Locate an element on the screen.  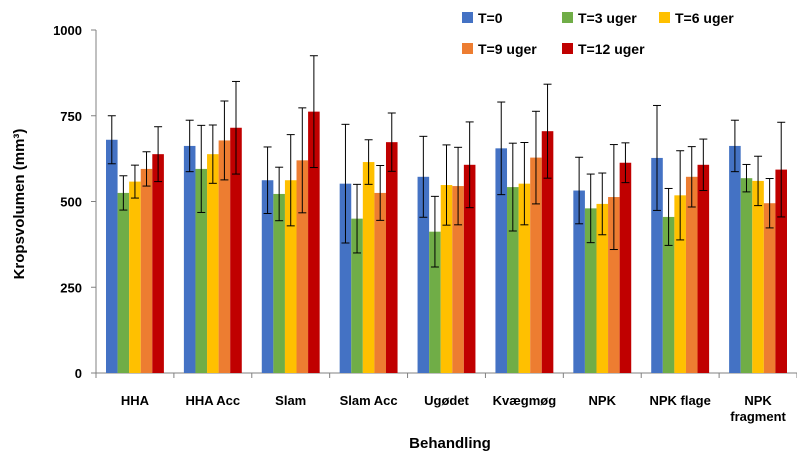
bar-t-6-uger-npk-flage is located at coordinates (680, 284).